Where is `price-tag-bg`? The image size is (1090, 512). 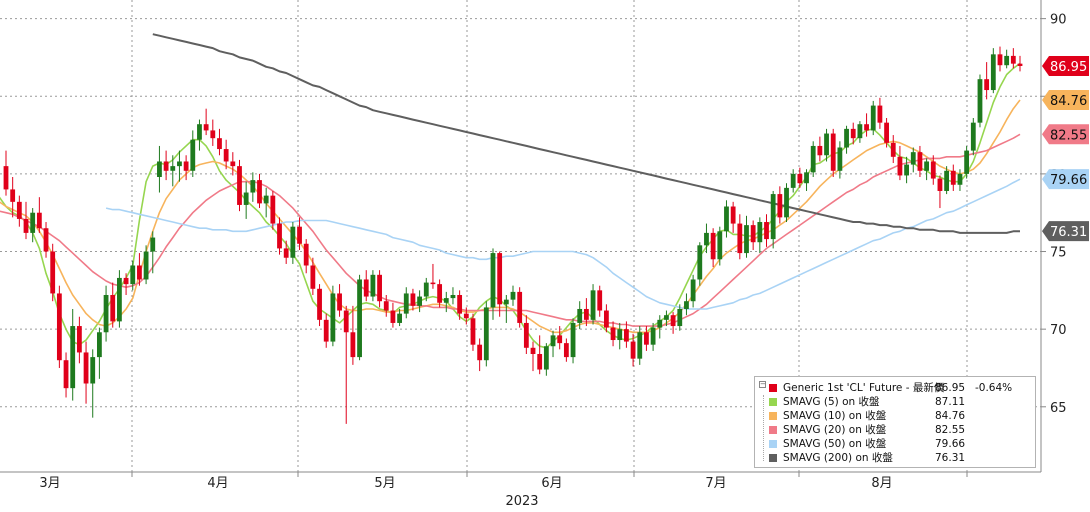
price-tag-bg is located at coordinates (1065, 134).